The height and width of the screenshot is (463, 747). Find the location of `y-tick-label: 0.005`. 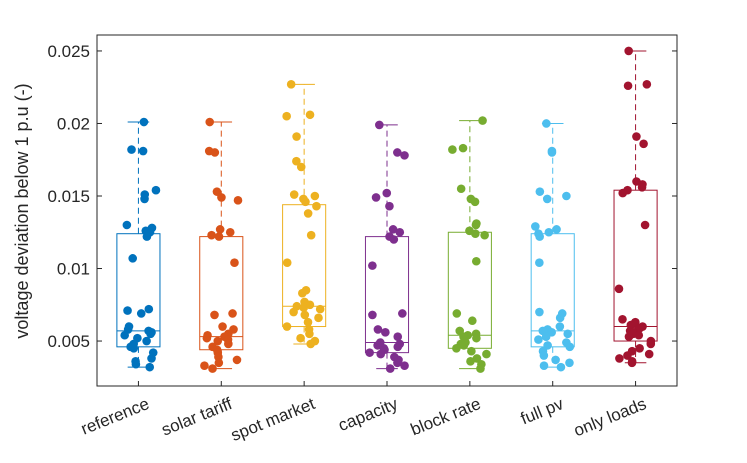

y-tick-label: 0.005 is located at coordinates (68, 341).